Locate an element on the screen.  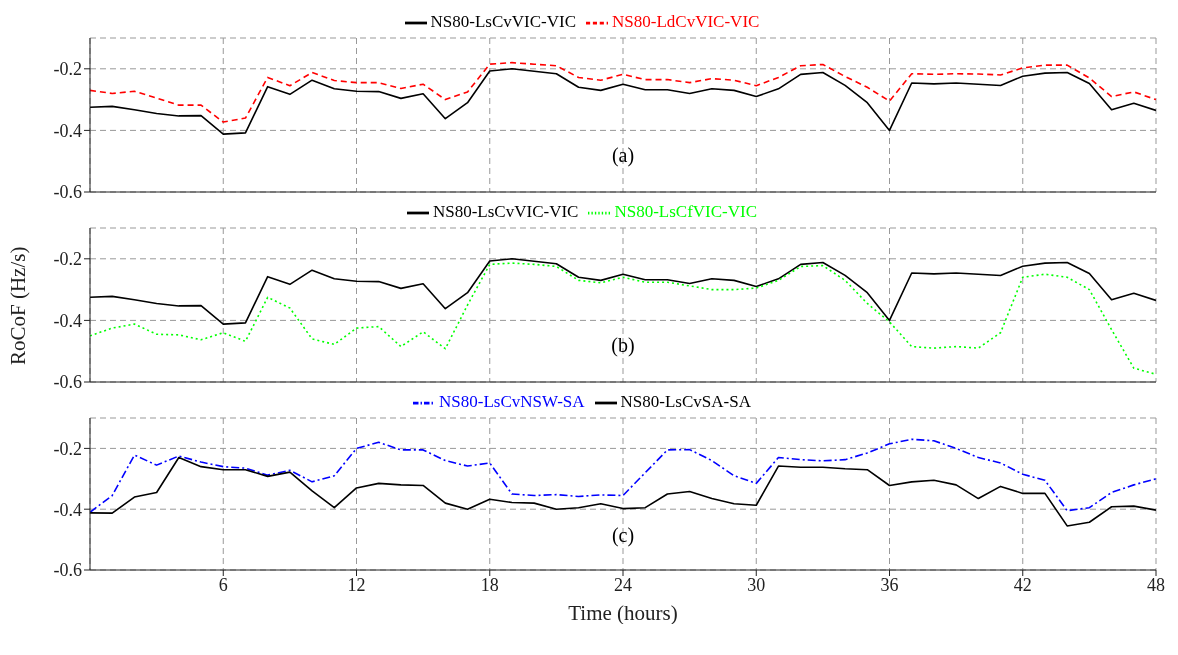
x-tick-label: 48 is located at coordinates (1156, 584).